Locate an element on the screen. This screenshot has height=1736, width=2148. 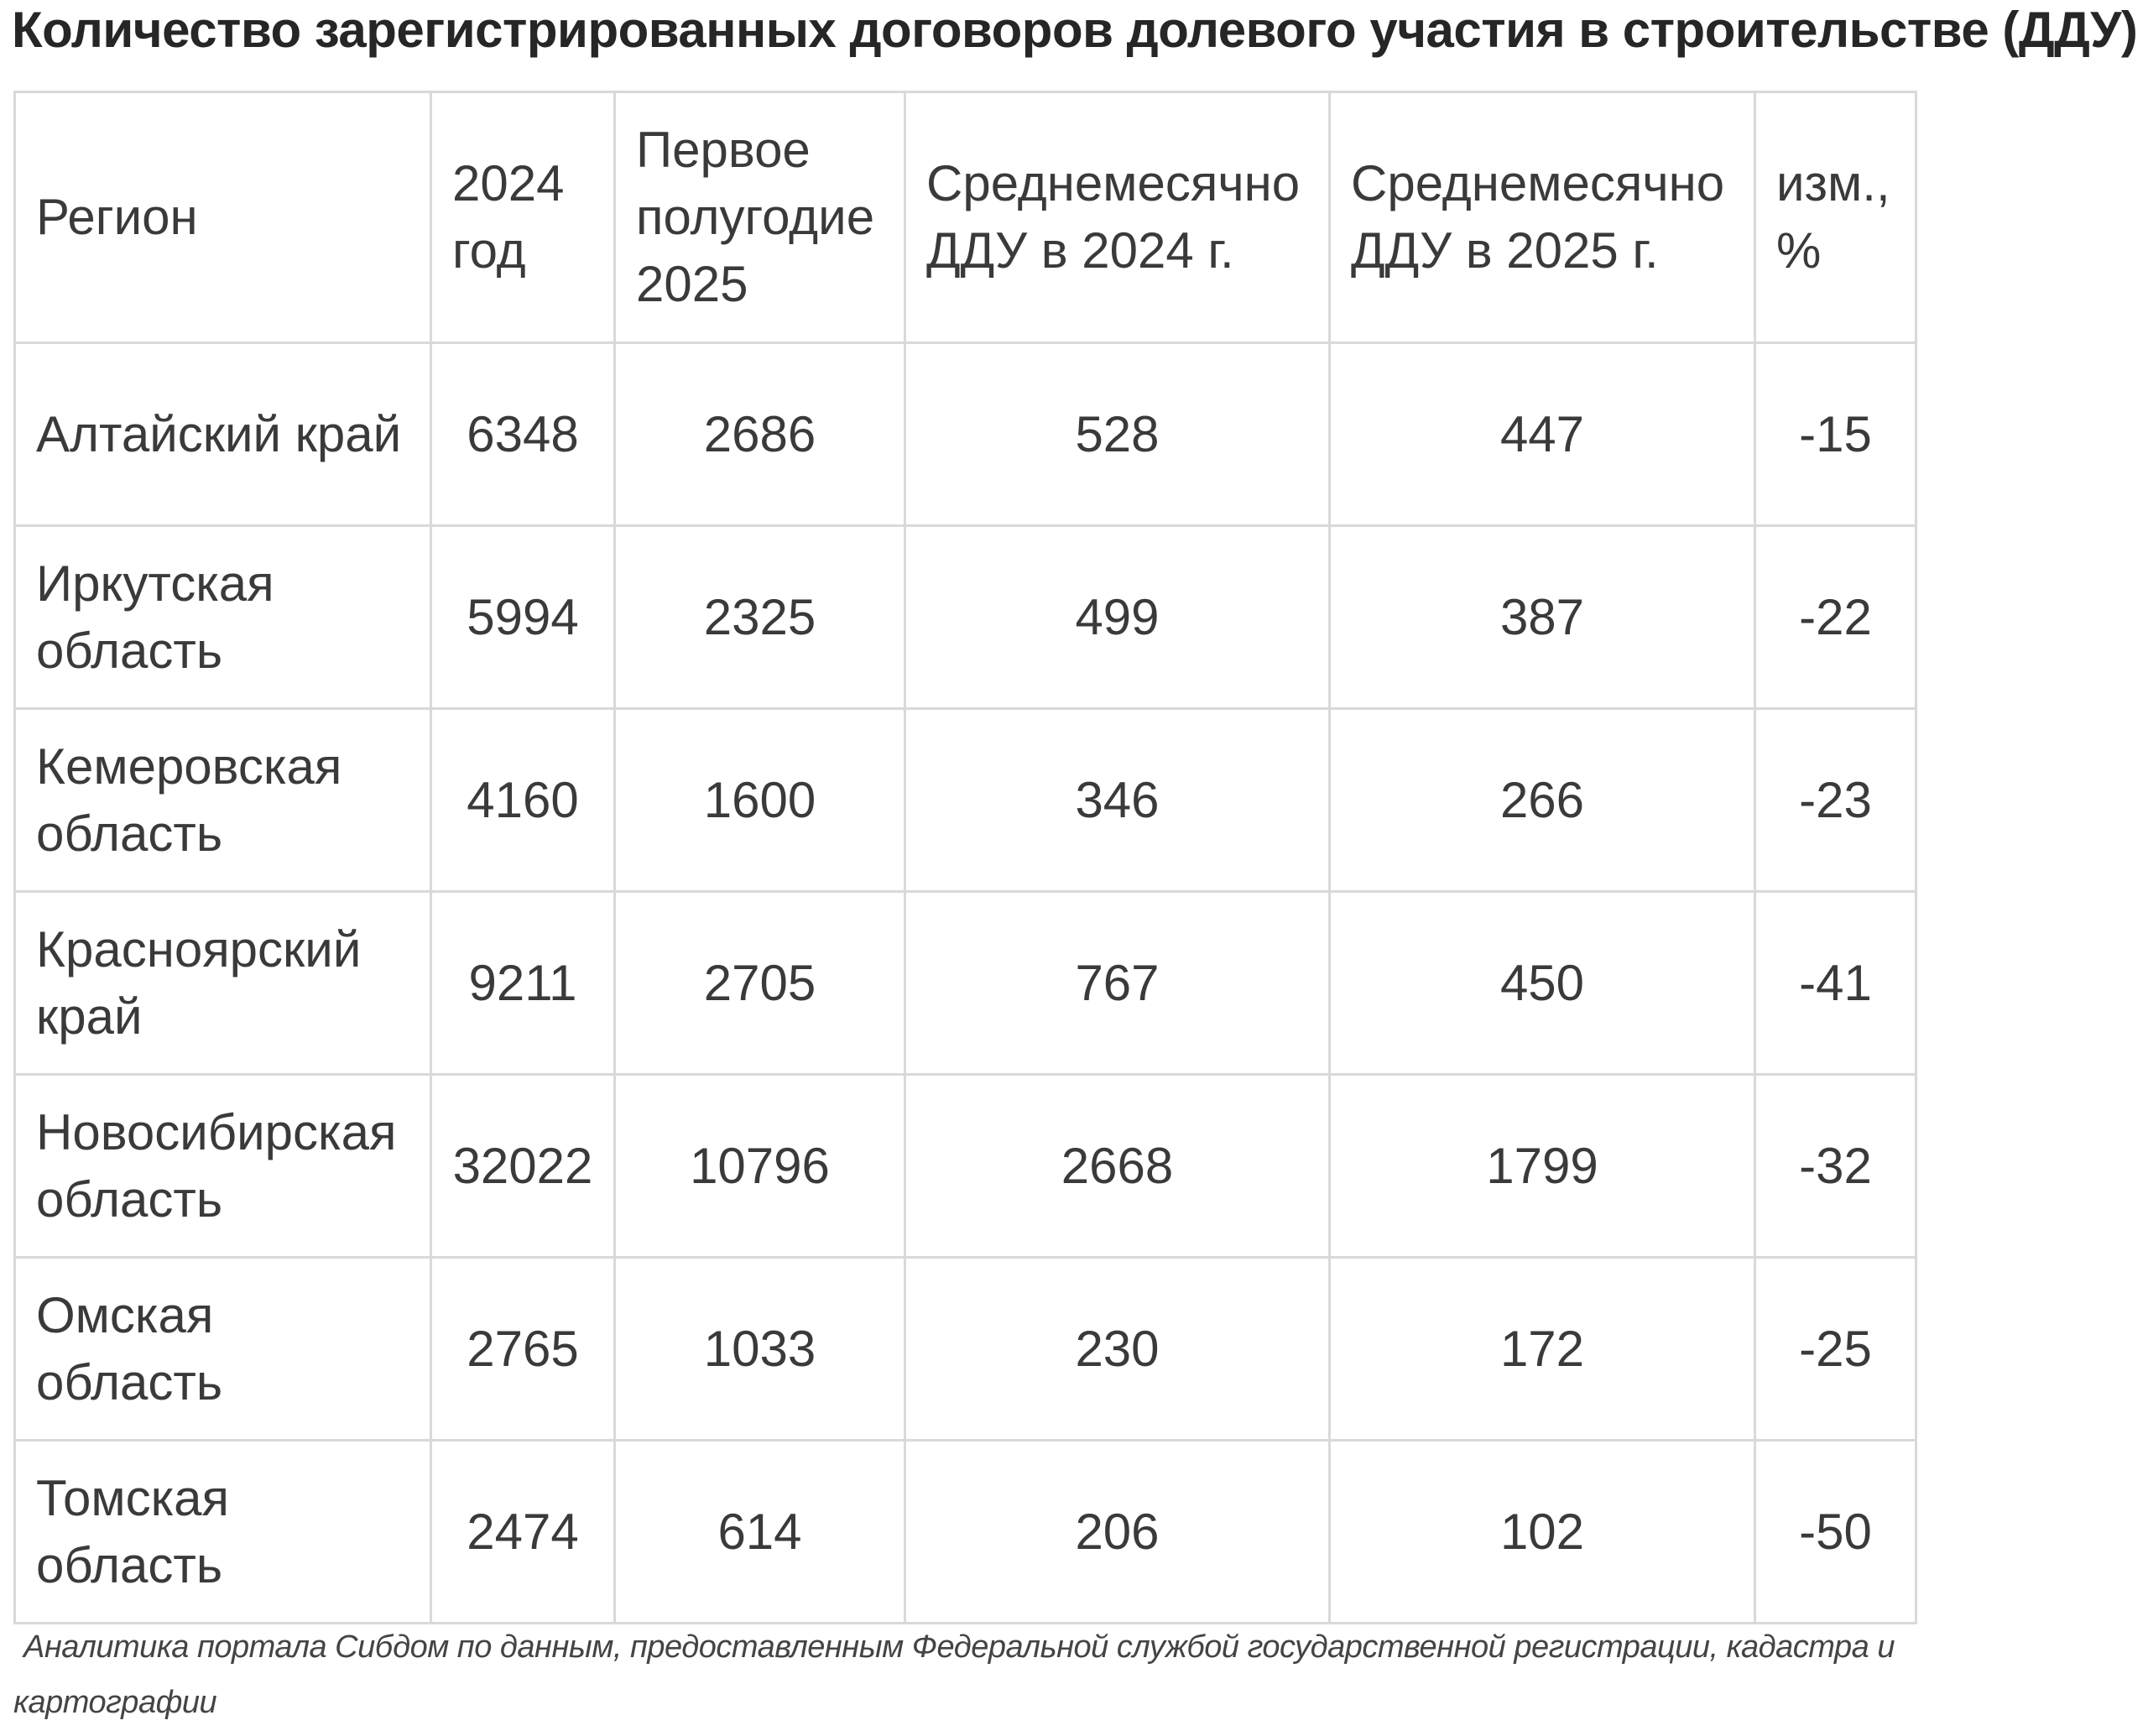
table-row: Томская область 2474 614 206 102 -50 is located at coordinates (965, 1532).